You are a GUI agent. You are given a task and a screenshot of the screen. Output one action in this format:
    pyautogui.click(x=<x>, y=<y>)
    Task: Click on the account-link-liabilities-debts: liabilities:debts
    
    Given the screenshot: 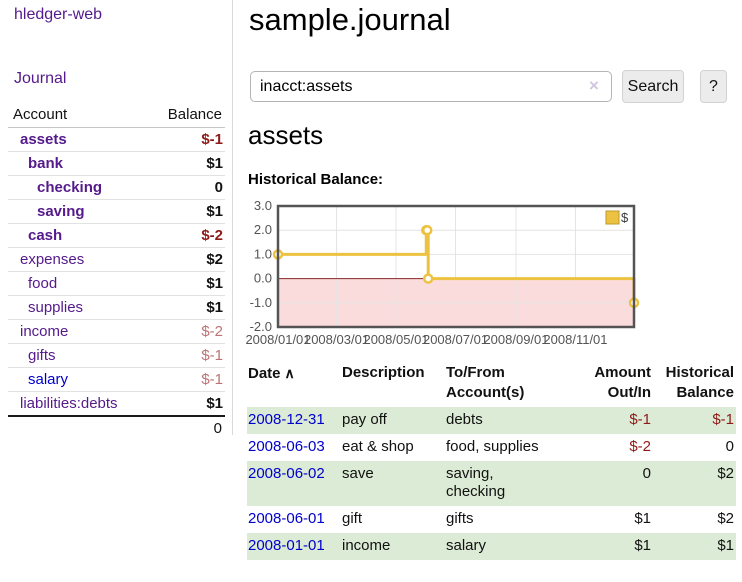 What is the action you would take?
    pyautogui.click(x=69, y=403)
    